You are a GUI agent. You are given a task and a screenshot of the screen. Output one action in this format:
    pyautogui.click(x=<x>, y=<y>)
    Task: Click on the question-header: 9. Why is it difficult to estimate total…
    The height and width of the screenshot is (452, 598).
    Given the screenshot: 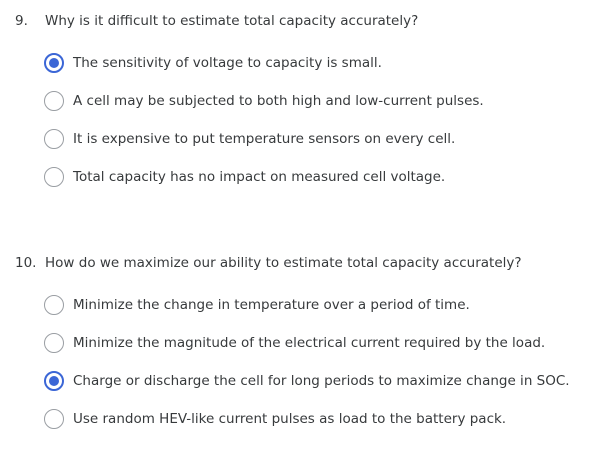 What is the action you would take?
    pyautogui.click(x=299, y=21)
    